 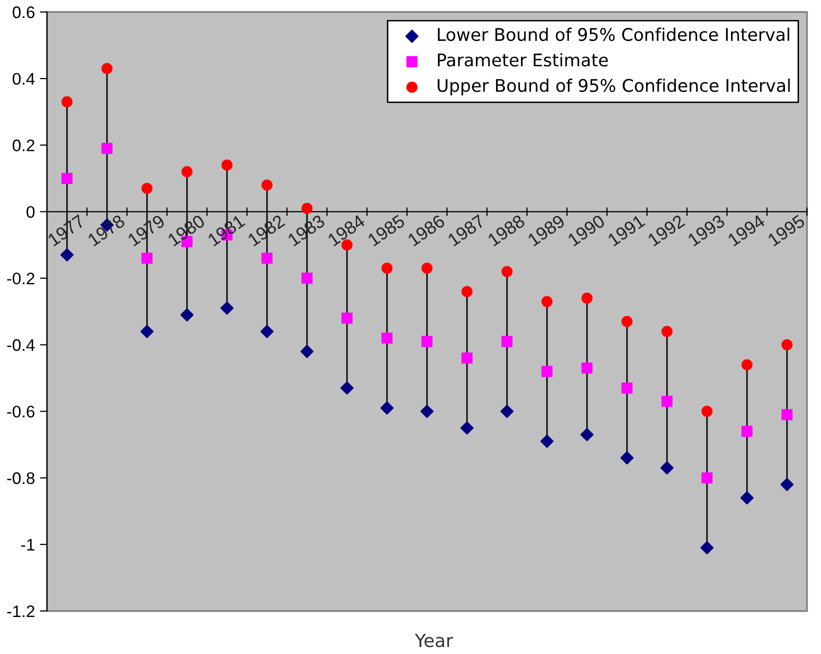 What do you see at coordinates (20, 278) in the screenshot?
I see `y-tick-label: -0.2` at bounding box center [20, 278].